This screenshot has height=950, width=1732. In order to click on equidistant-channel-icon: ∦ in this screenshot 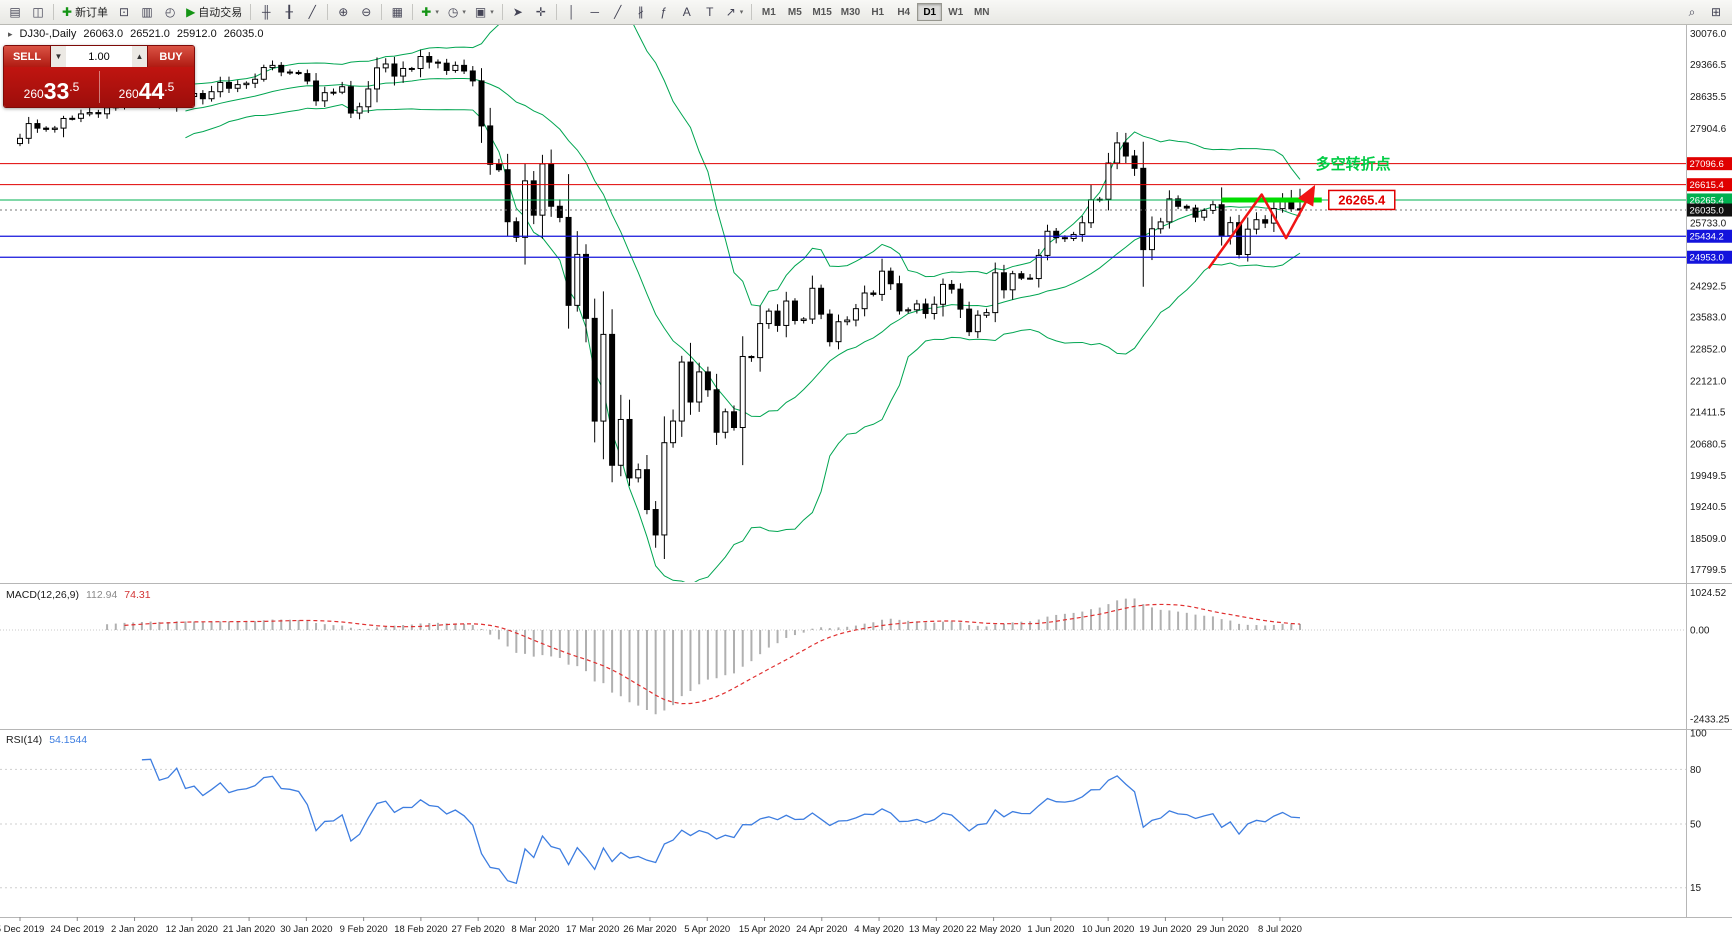, I will do `click(640, 12)`.